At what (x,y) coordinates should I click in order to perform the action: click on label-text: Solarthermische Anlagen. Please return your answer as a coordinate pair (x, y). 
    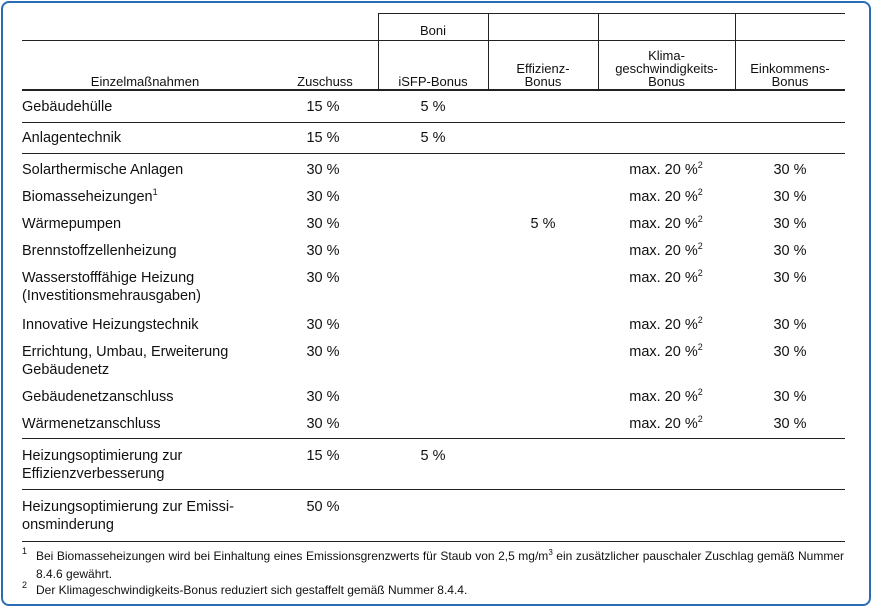
    Looking at the image, I should click on (103, 170).